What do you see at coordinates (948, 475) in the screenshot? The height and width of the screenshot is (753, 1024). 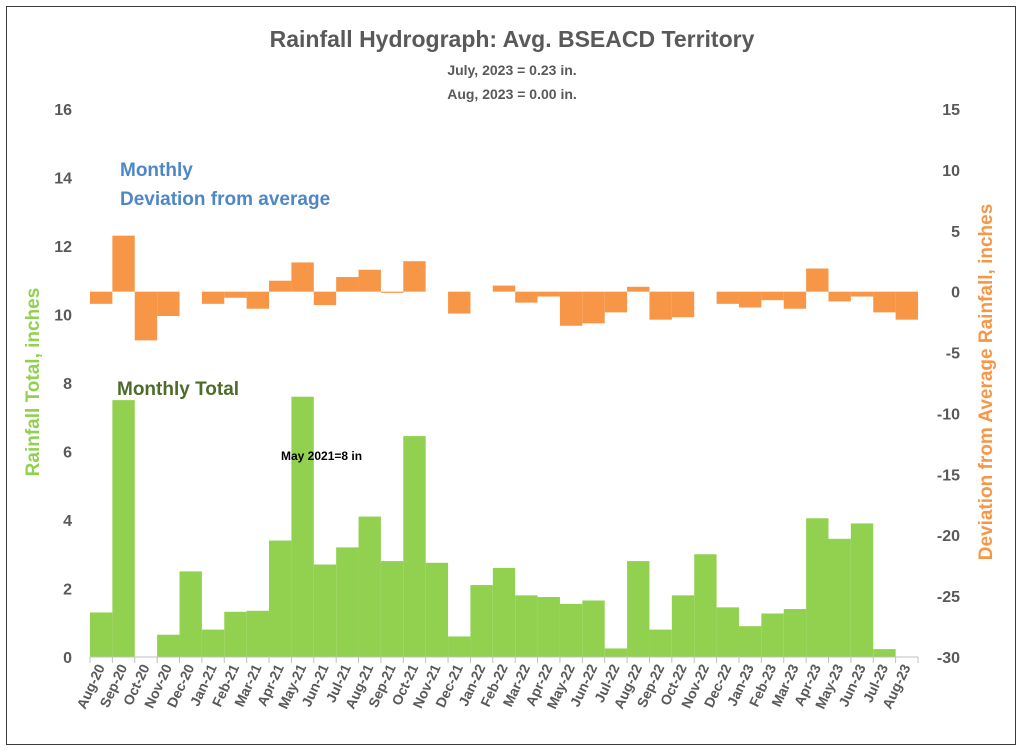 I see `right-y-tick-label: -15` at bounding box center [948, 475].